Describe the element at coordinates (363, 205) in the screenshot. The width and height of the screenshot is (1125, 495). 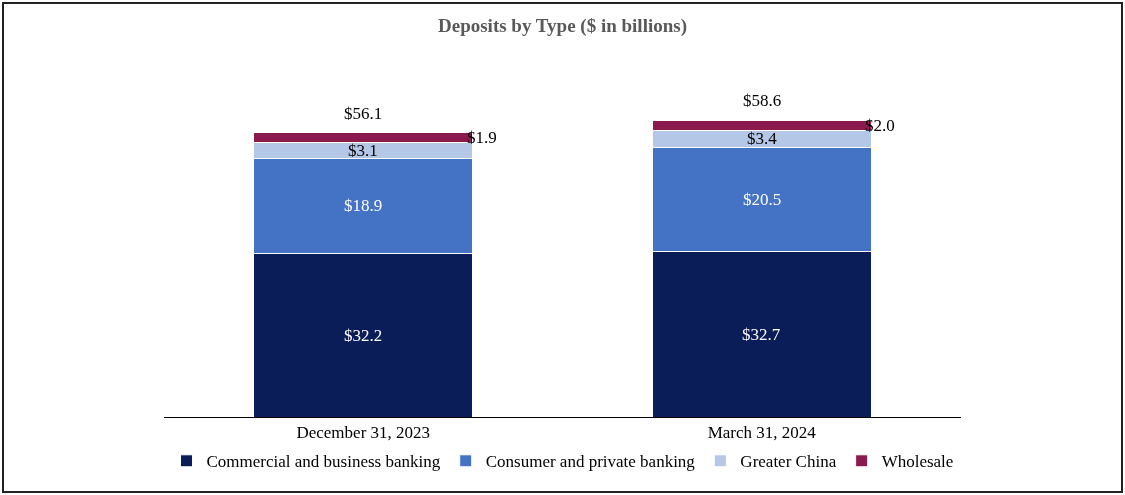
I see `data-label: $18.9` at that location.